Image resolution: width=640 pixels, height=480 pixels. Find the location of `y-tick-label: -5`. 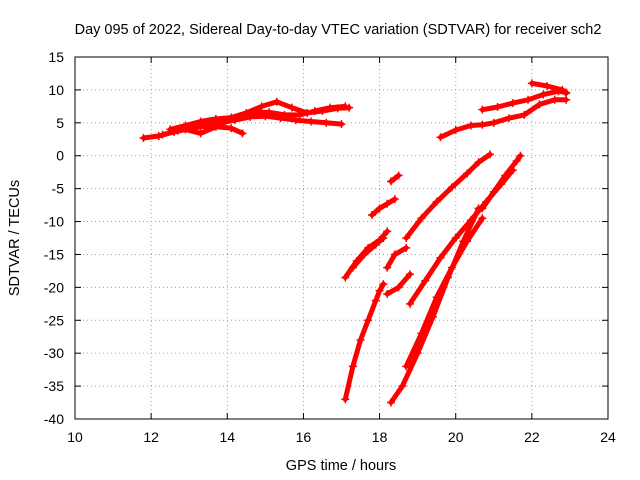

y-tick-label: -5 is located at coordinates (58, 189).